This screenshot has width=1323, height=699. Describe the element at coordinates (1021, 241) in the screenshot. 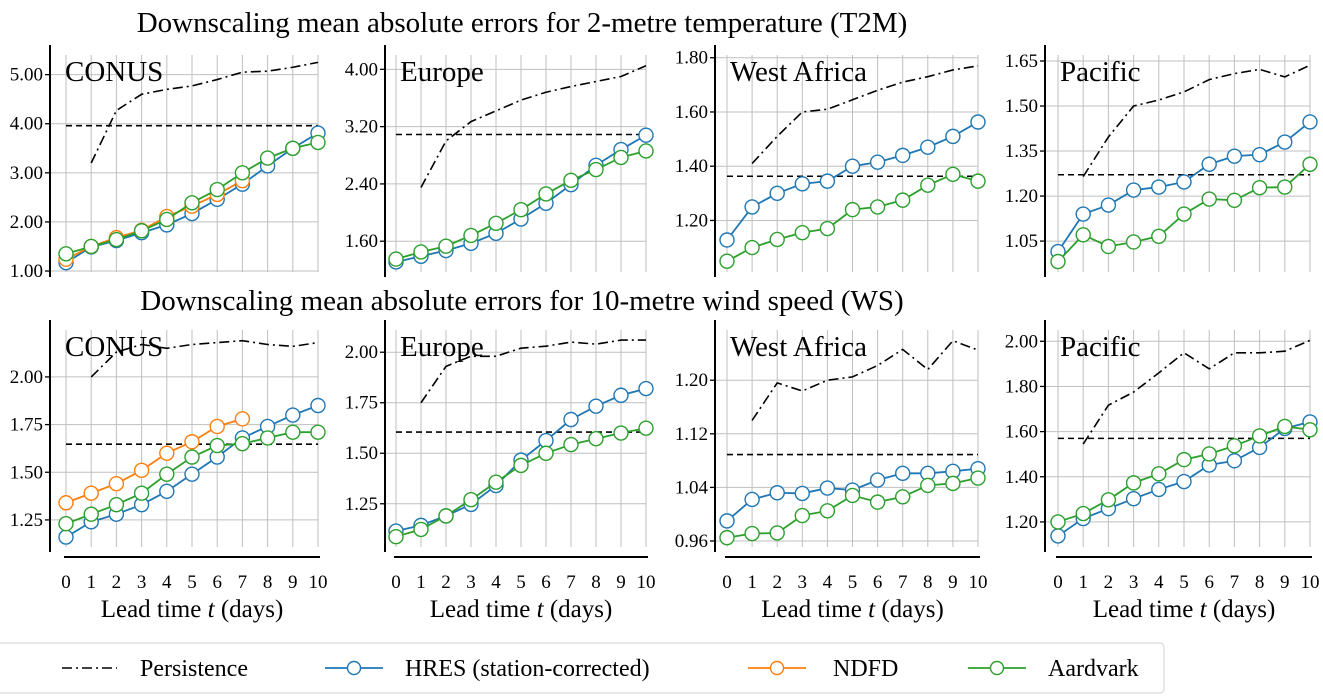

I see `y-tick-label: 1.05` at that location.